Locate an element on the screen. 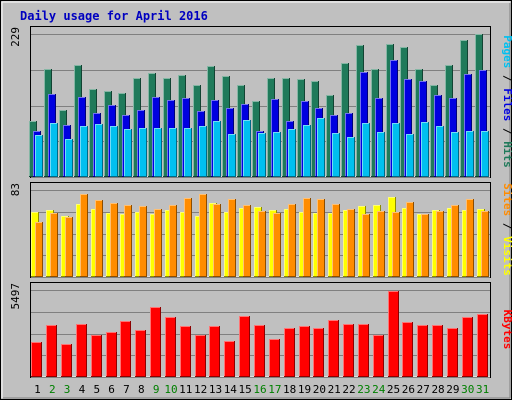 The width and height of the screenshot is (512, 400). x-tick-label: 8 is located at coordinates (141, 389).